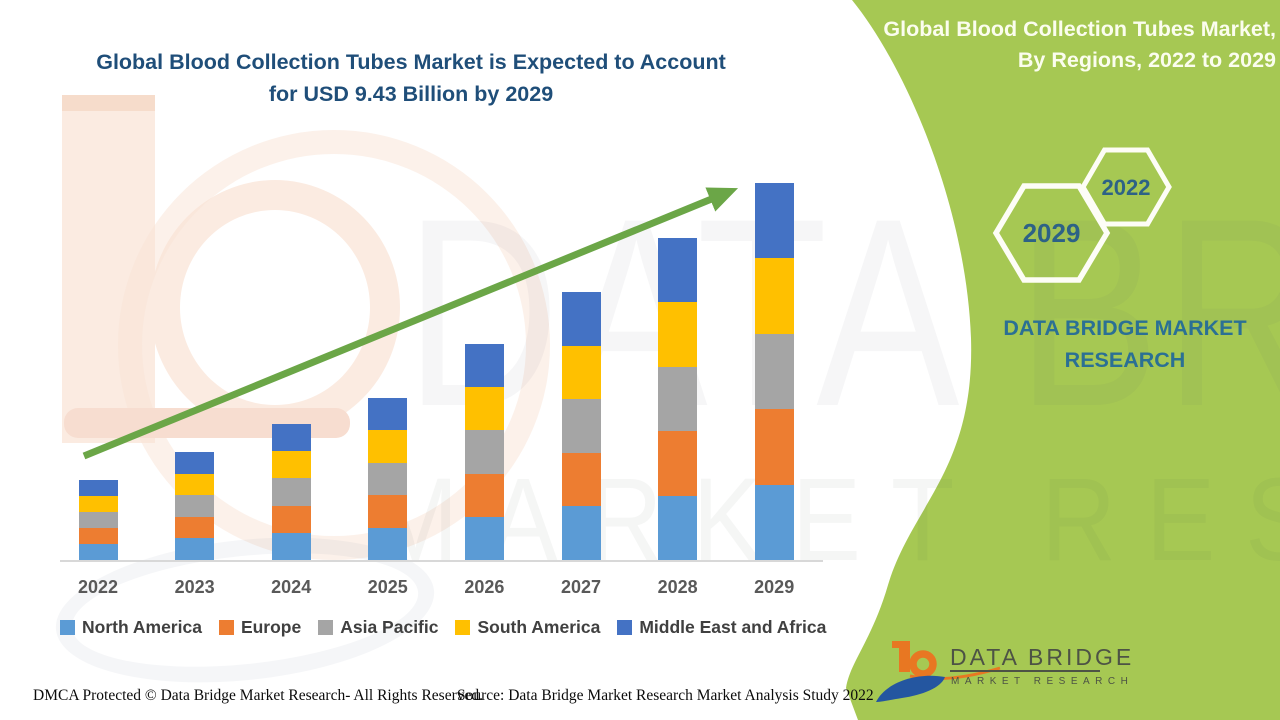 This screenshot has width=1280, height=720. I want to click on watermark-text-line2: MARKET RESEARCH, so click(826, 520).